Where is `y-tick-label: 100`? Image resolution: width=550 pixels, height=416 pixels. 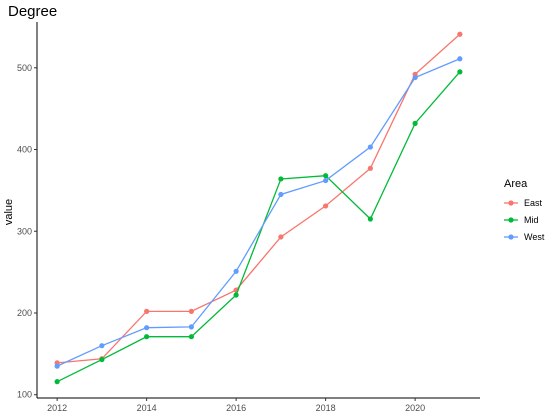
y-tick-label: 100 is located at coordinates (24, 395).